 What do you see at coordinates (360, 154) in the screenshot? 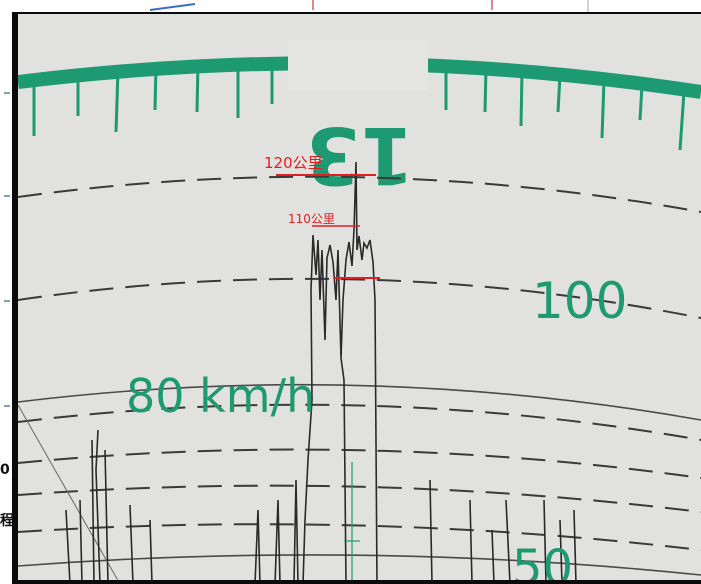
I see `dial-number-13: 13` at bounding box center [360, 154].